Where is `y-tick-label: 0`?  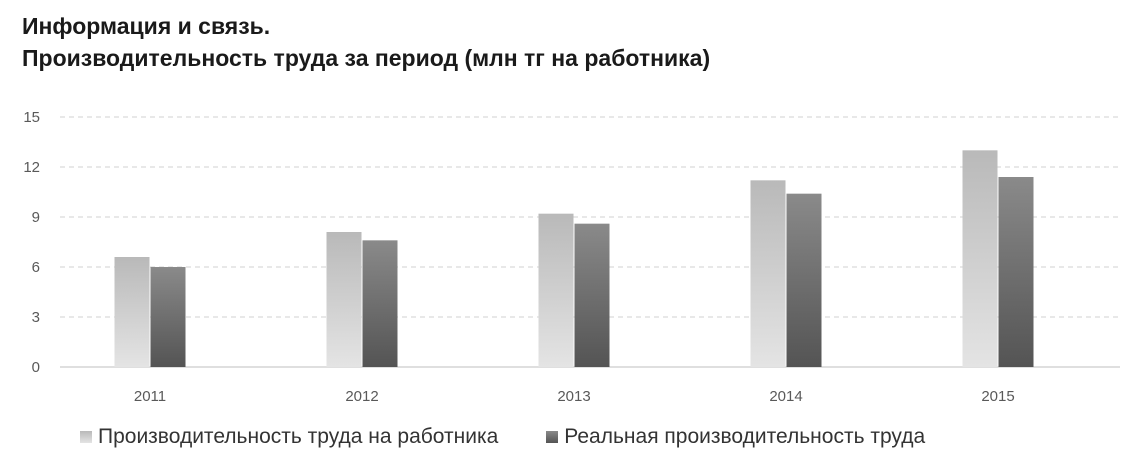
y-tick-label: 0 is located at coordinates (36, 367).